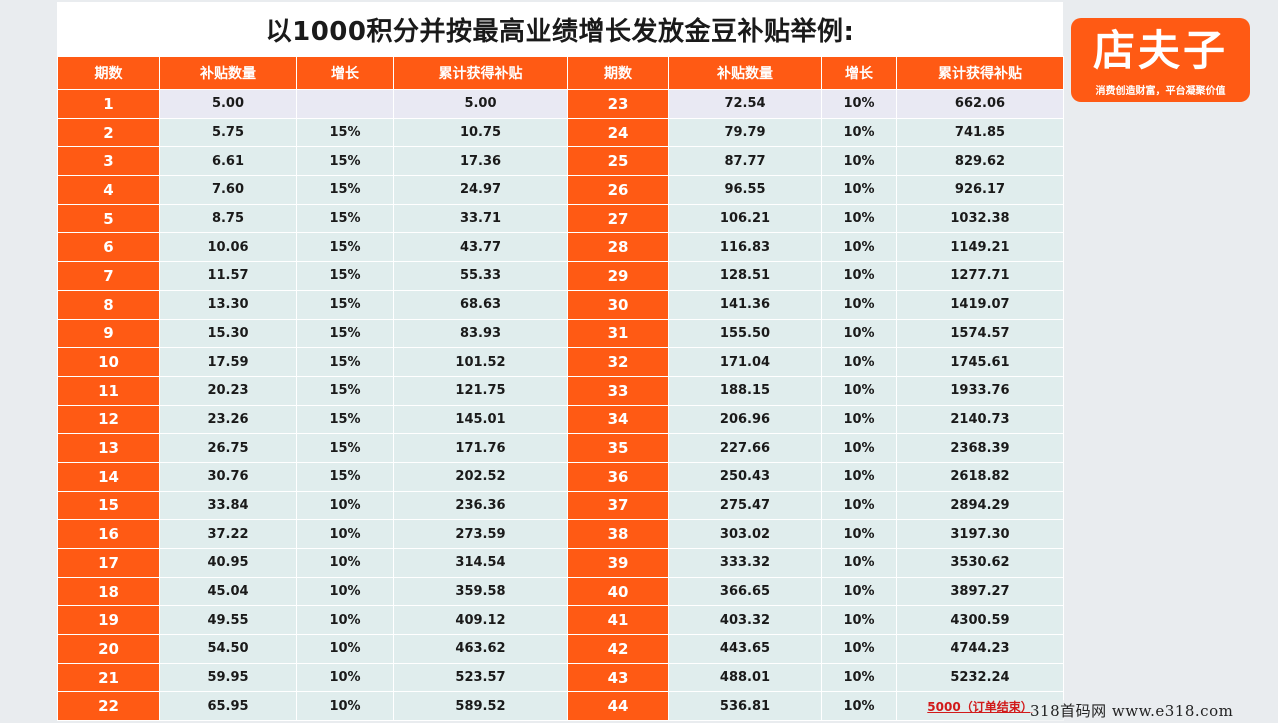  I want to click on cell-subsidy-amount: 227.66, so click(745, 448).